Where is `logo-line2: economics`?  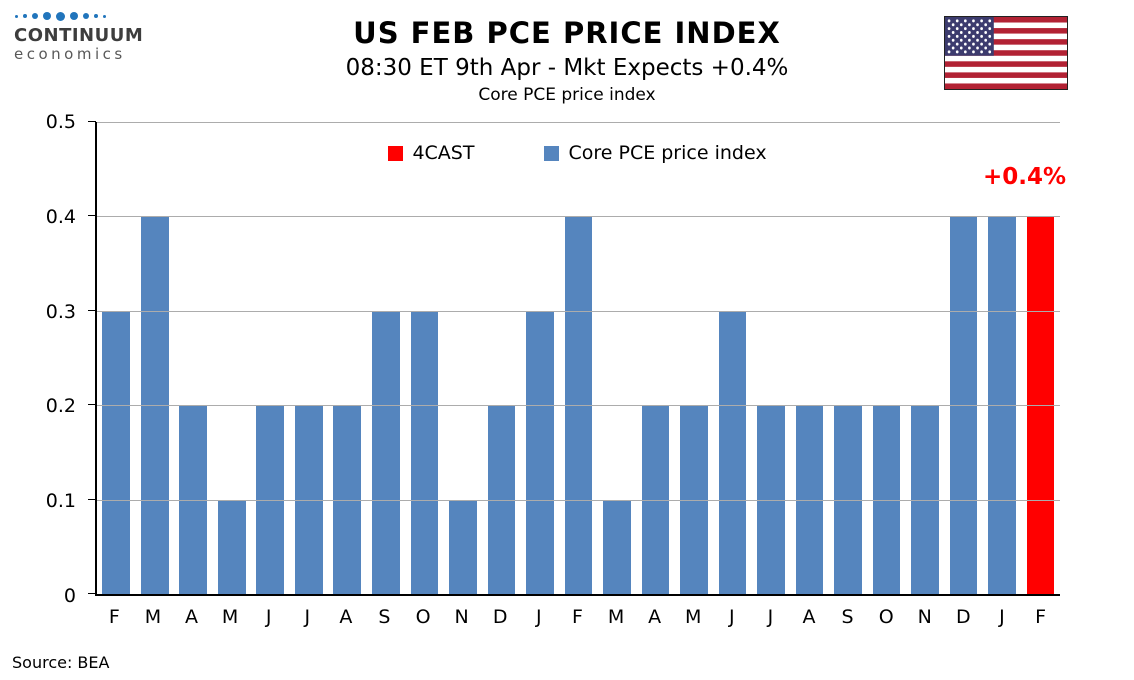 logo-line2: economics is located at coordinates (70, 54).